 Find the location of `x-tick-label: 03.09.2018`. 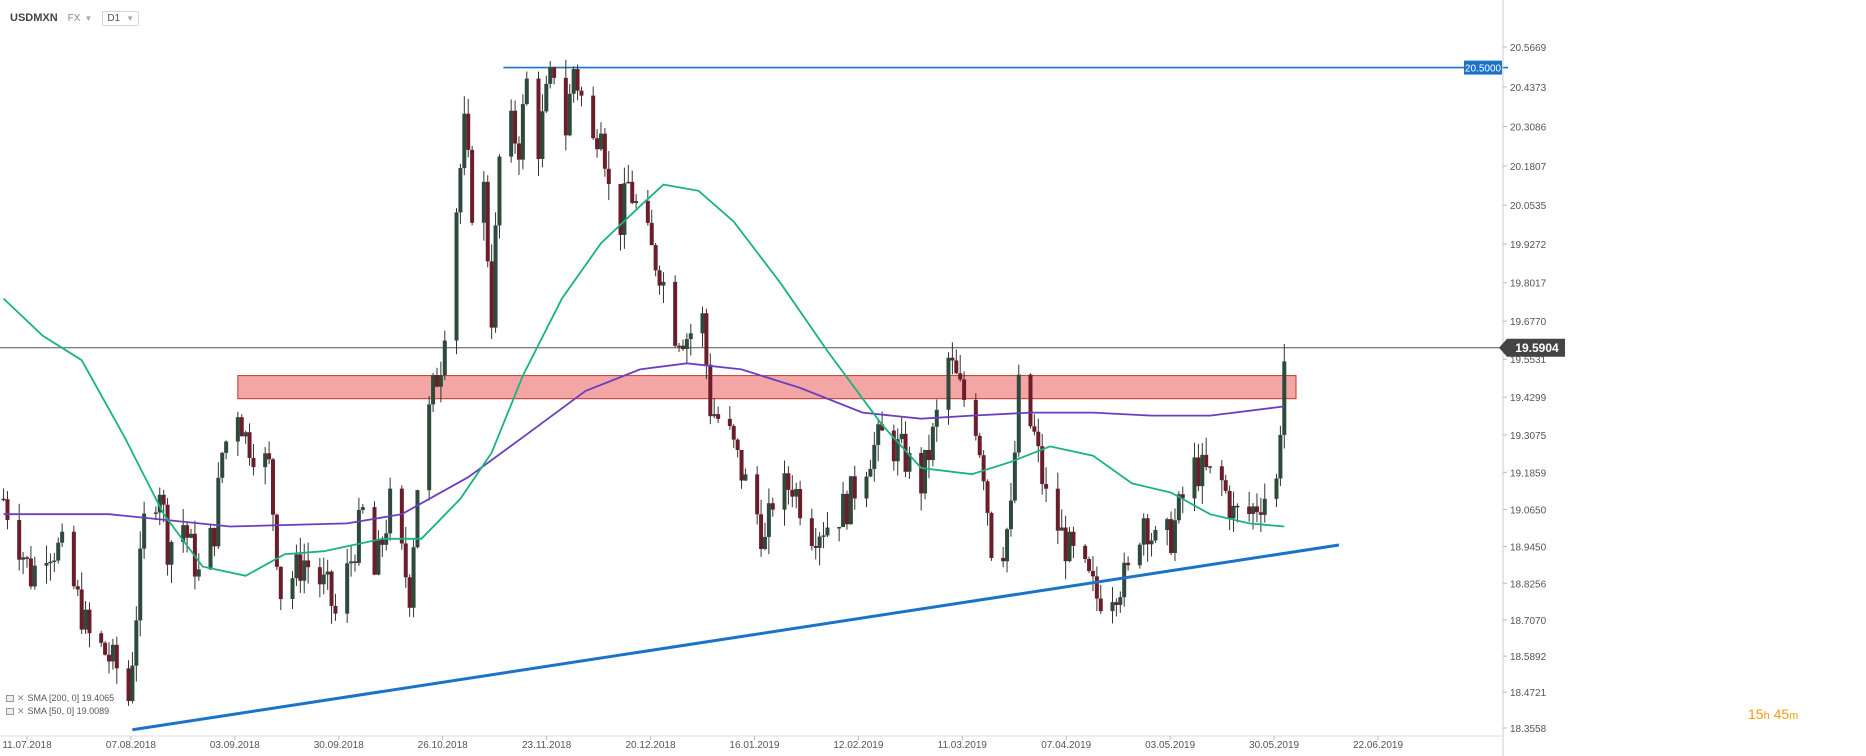

x-tick-label: 03.09.2018 is located at coordinates (235, 745).